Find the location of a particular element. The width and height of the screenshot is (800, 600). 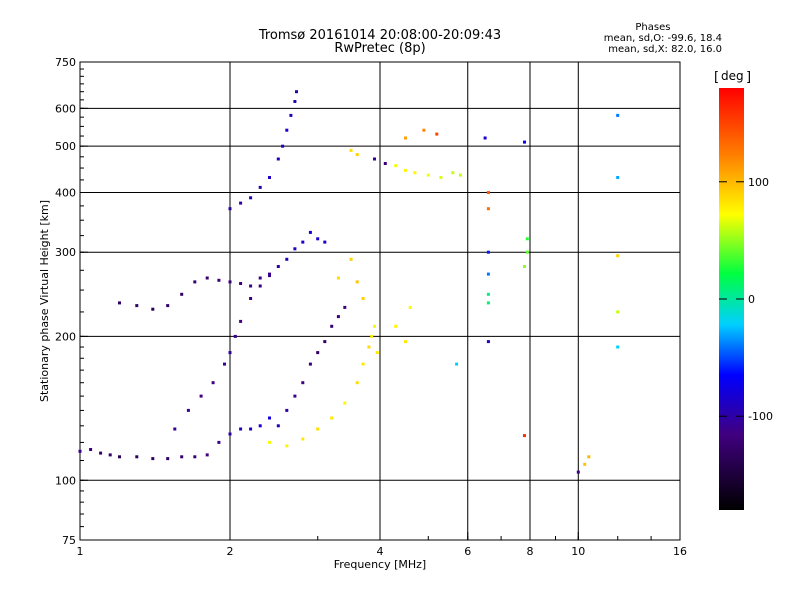

x-tick-label: 1 is located at coordinates (80, 551).